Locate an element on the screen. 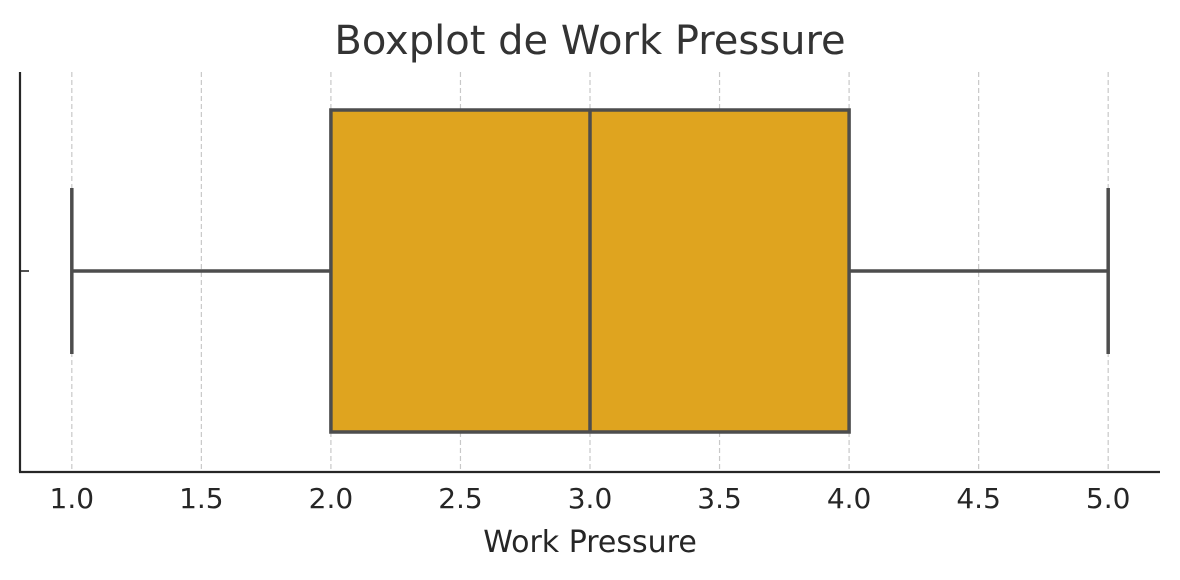 The image size is (1180, 580). chart-title: Boxplot de Work Pressure is located at coordinates (589, 41).